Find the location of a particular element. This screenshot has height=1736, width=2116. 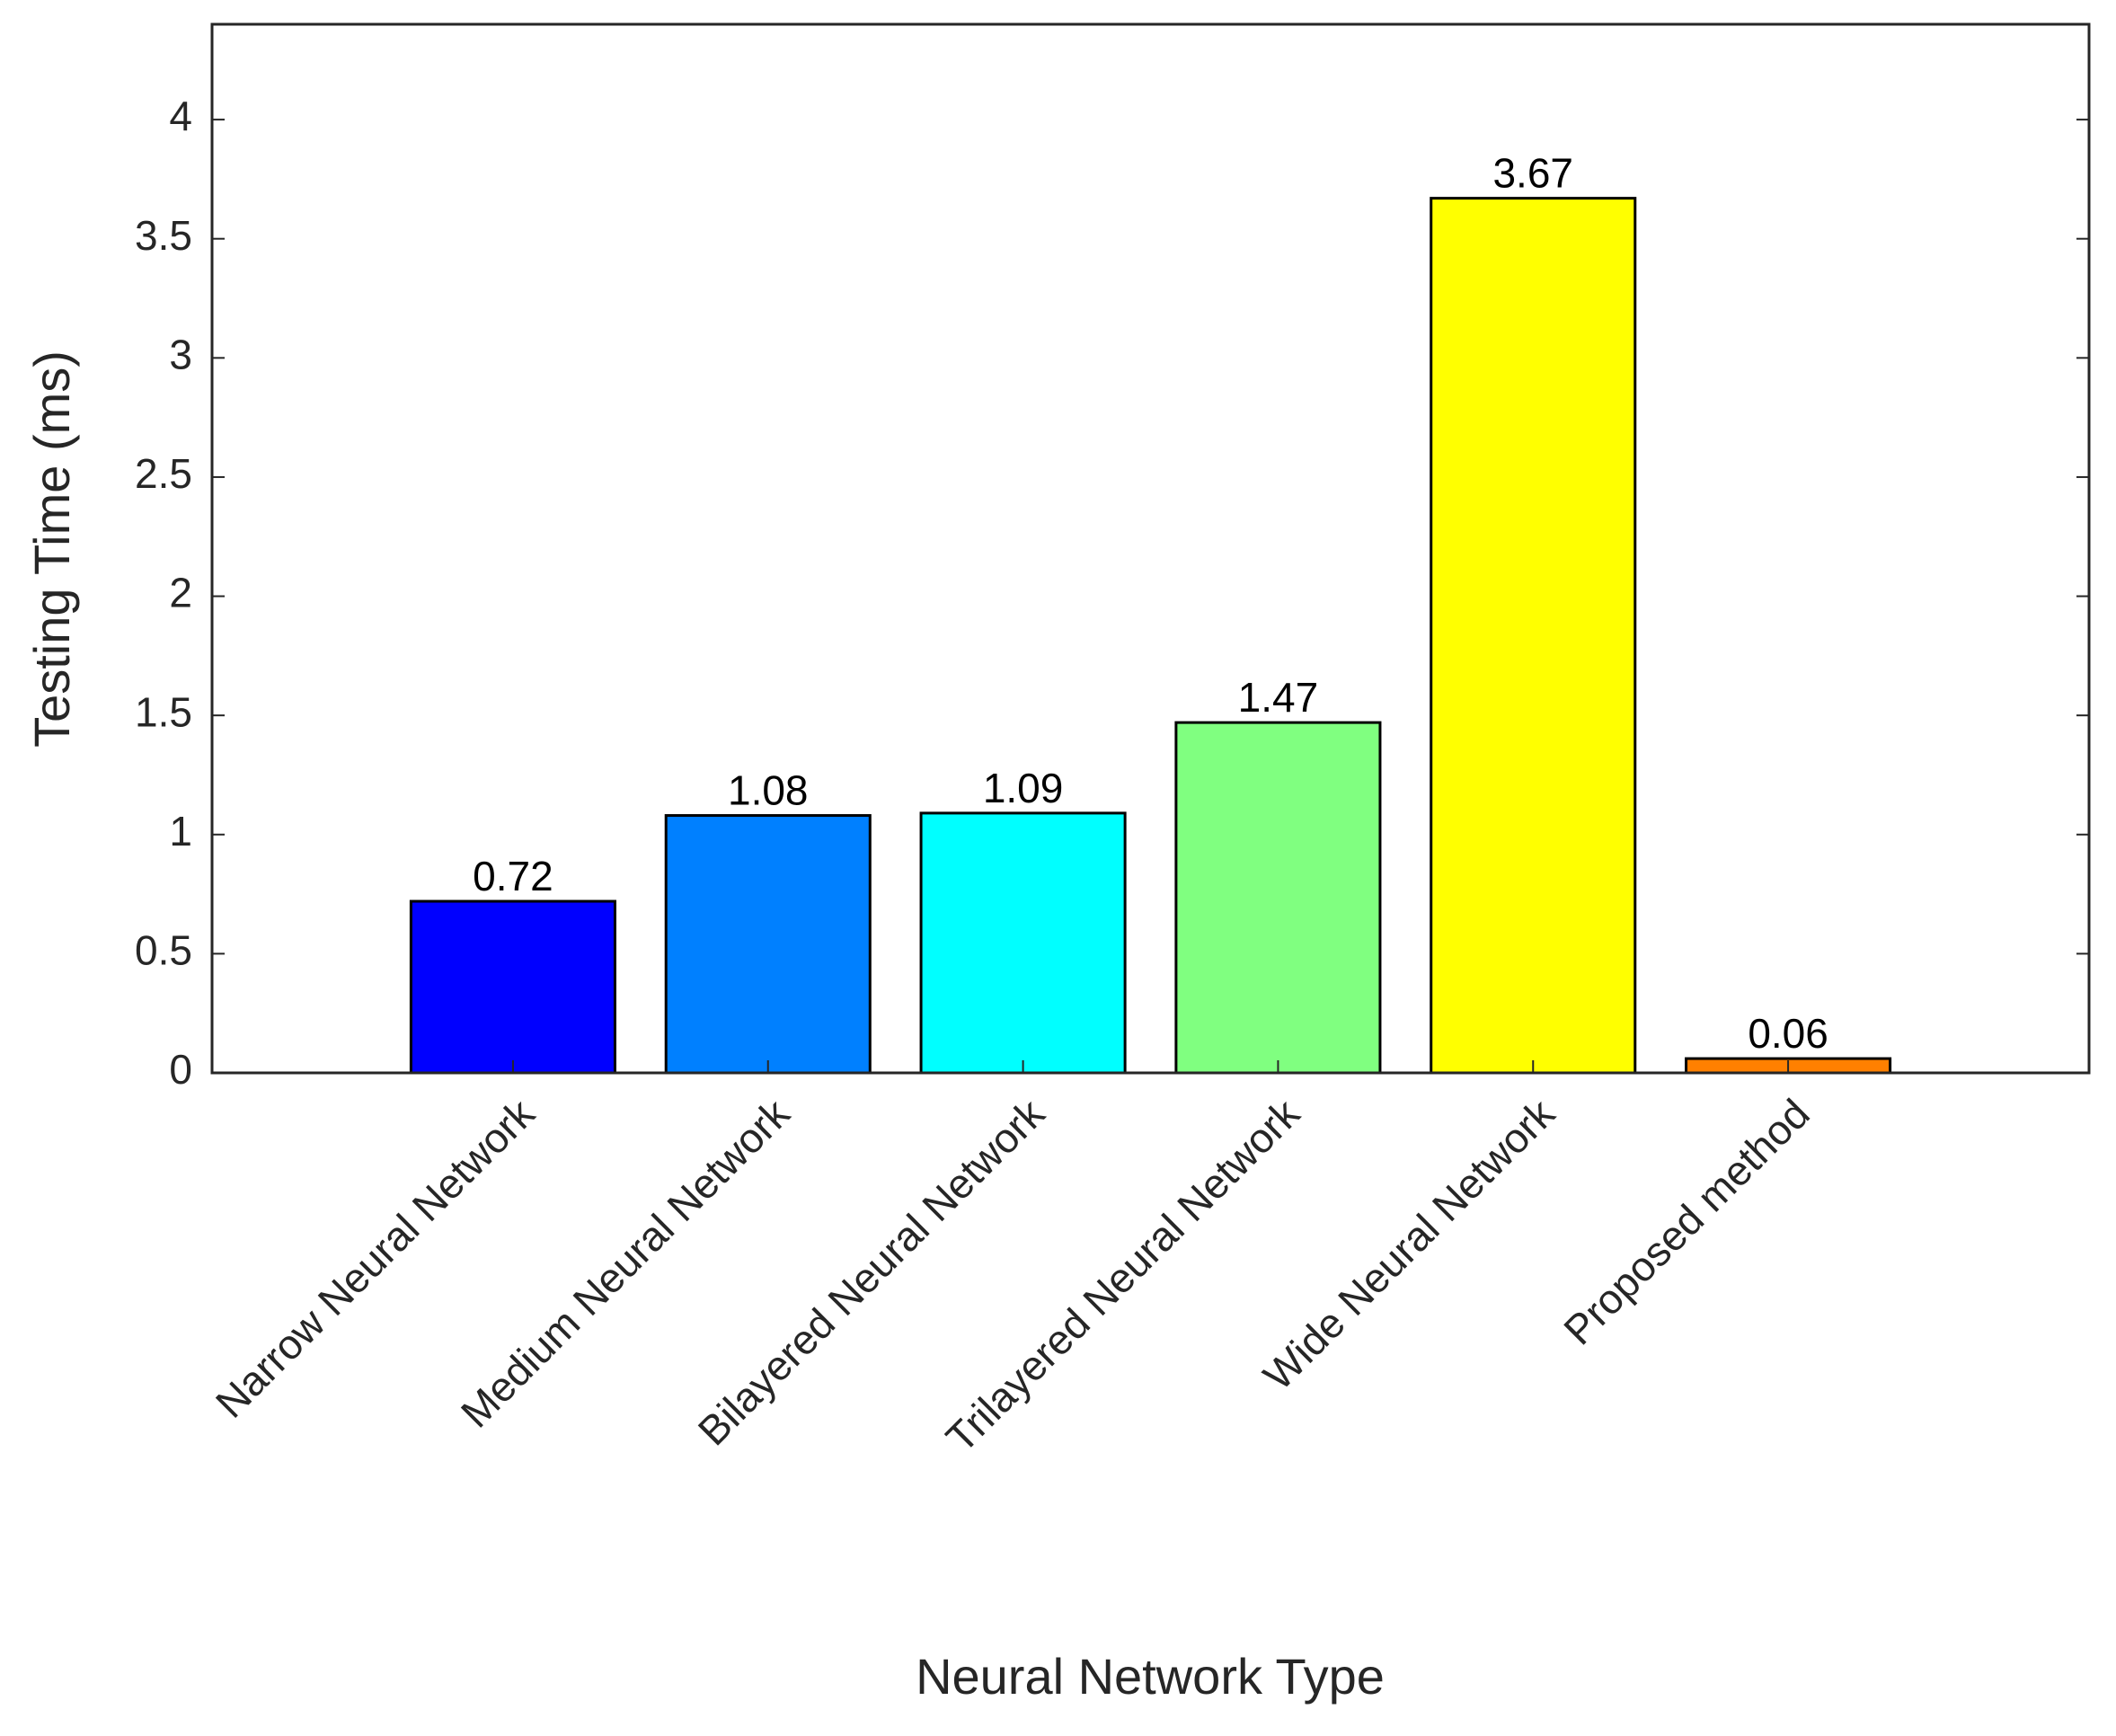

y-tick-label: 4 is located at coordinates (180, 116).